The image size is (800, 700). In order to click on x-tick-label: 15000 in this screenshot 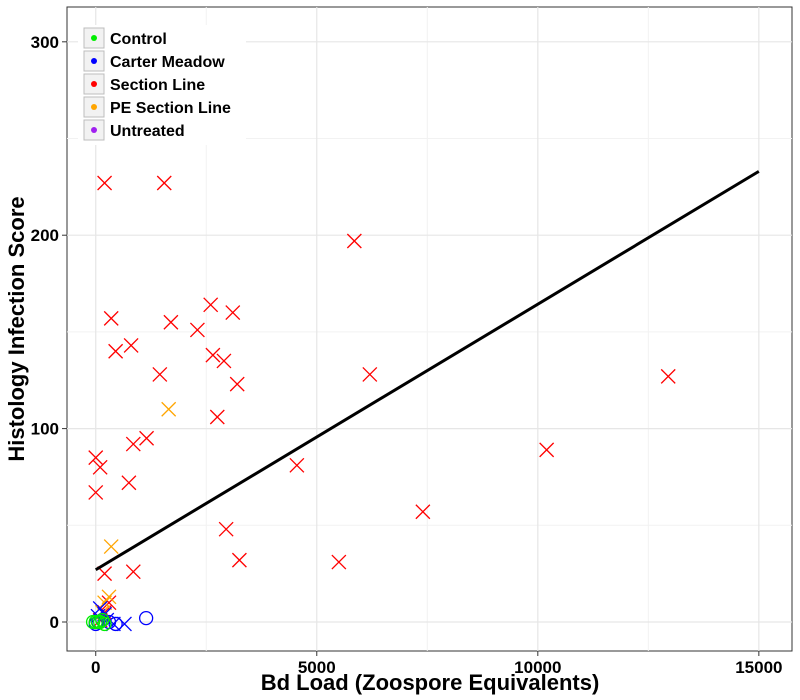, I will do `click(758, 667)`.